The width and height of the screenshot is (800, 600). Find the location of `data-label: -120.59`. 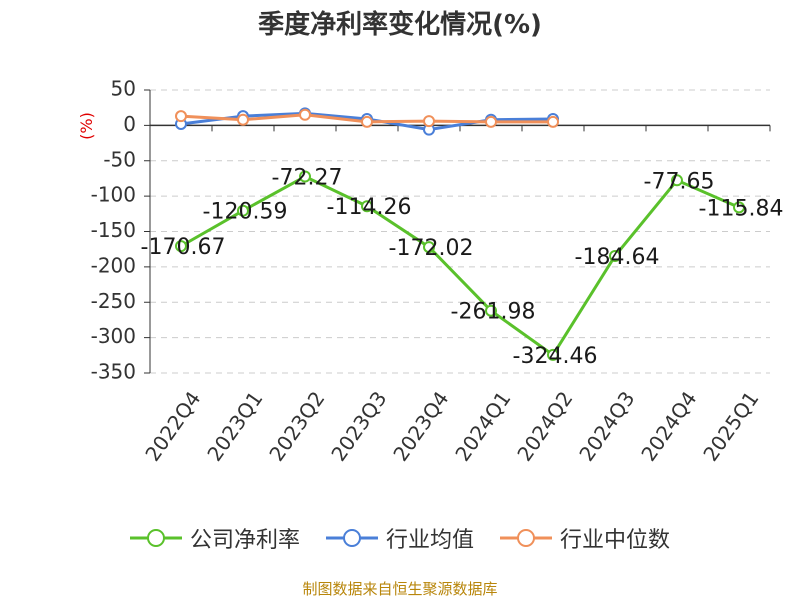

data-label: -120.59 is located at coordinates (245, 212).